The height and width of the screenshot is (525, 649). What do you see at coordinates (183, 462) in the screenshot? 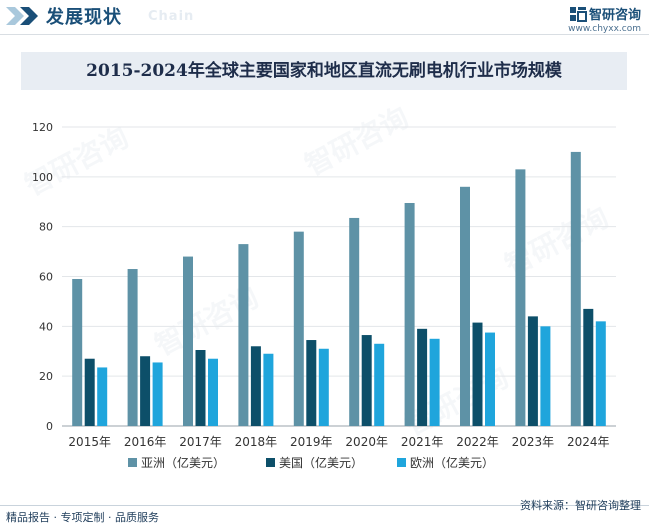
I see `legend-label: 亚洲（亿美元）` at bounding box center [183, 462].